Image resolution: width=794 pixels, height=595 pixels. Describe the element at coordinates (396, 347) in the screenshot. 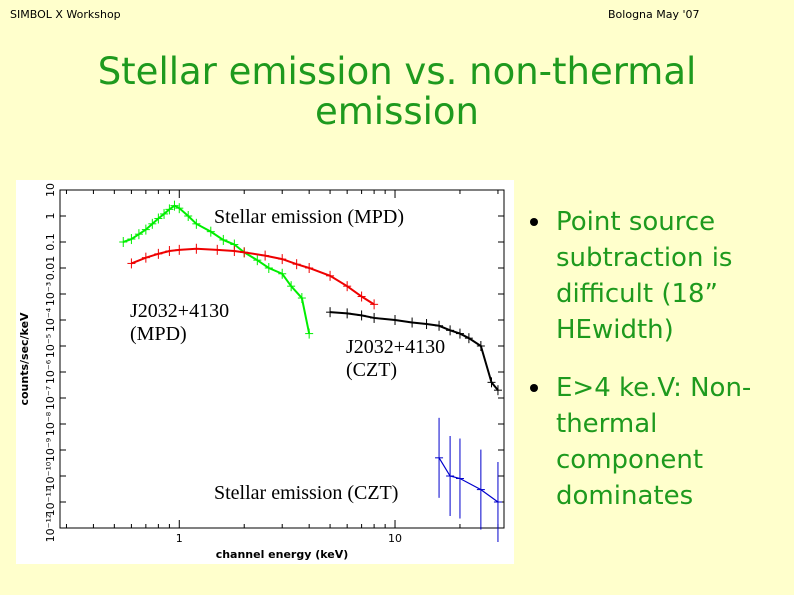

I see `annotation-source-czt-line1: J2032+4130` at that location.